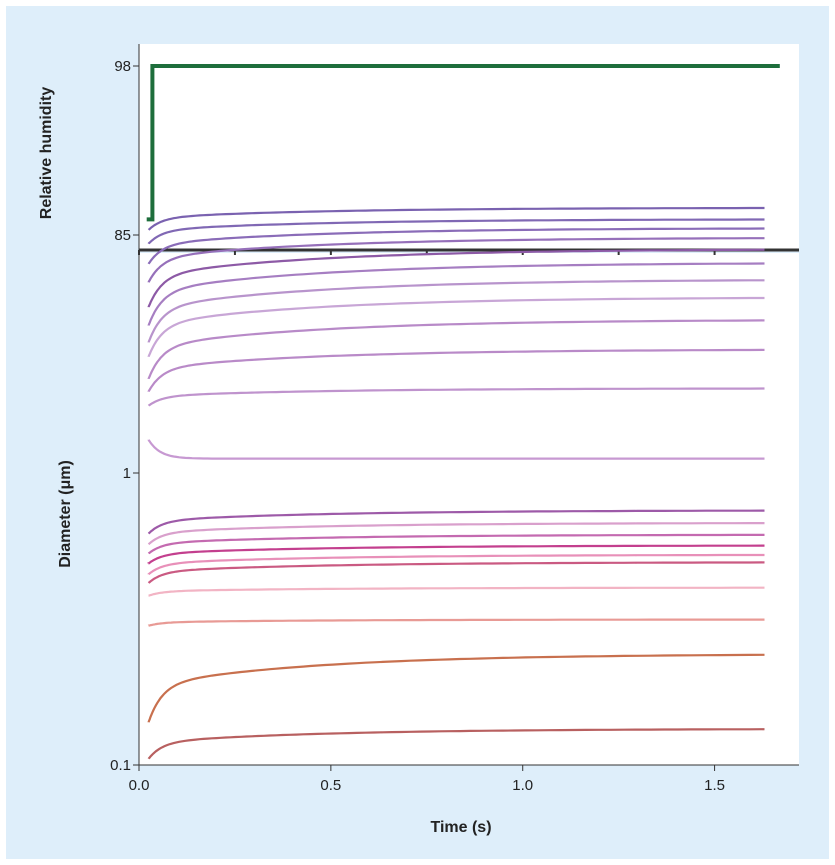 This screenshot has height=865, width=835. What do you see at coordinates (139, 785) in the screenshot?
I see `xtick-label-0: 0.0` at bounding box center [139, 785].